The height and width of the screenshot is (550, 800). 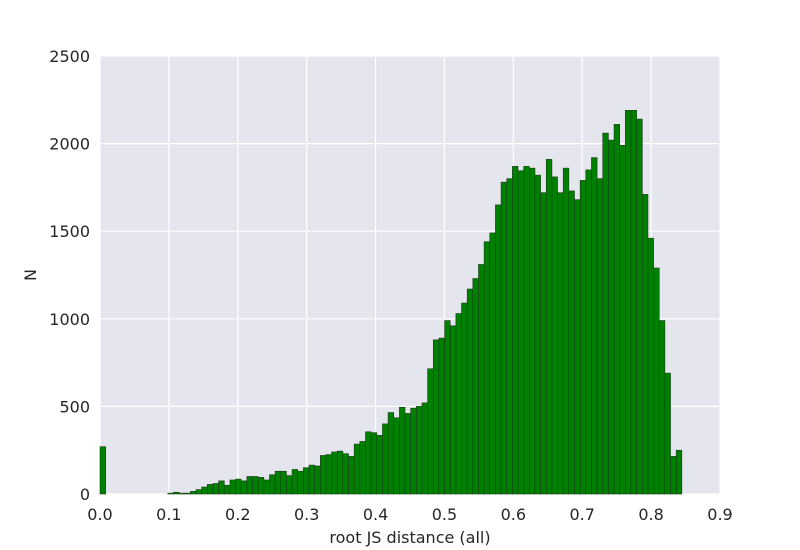 I want to click on y-tick-label: 0, so click(x=85, y=494).